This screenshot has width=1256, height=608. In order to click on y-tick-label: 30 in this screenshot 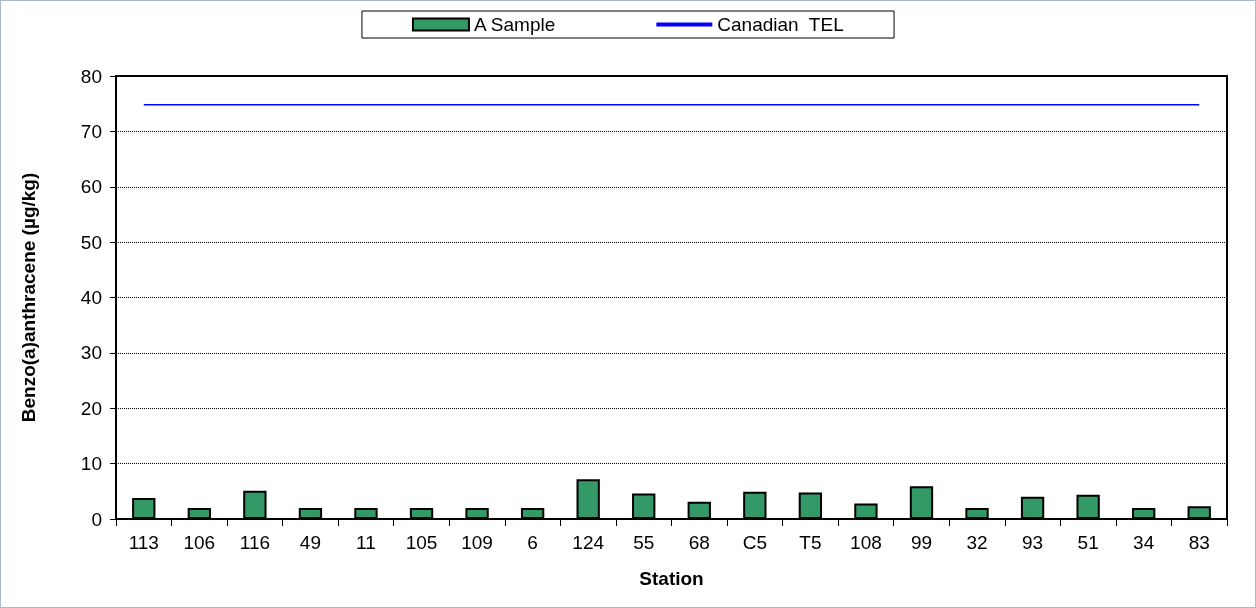, I will do `click(91, 353)`.